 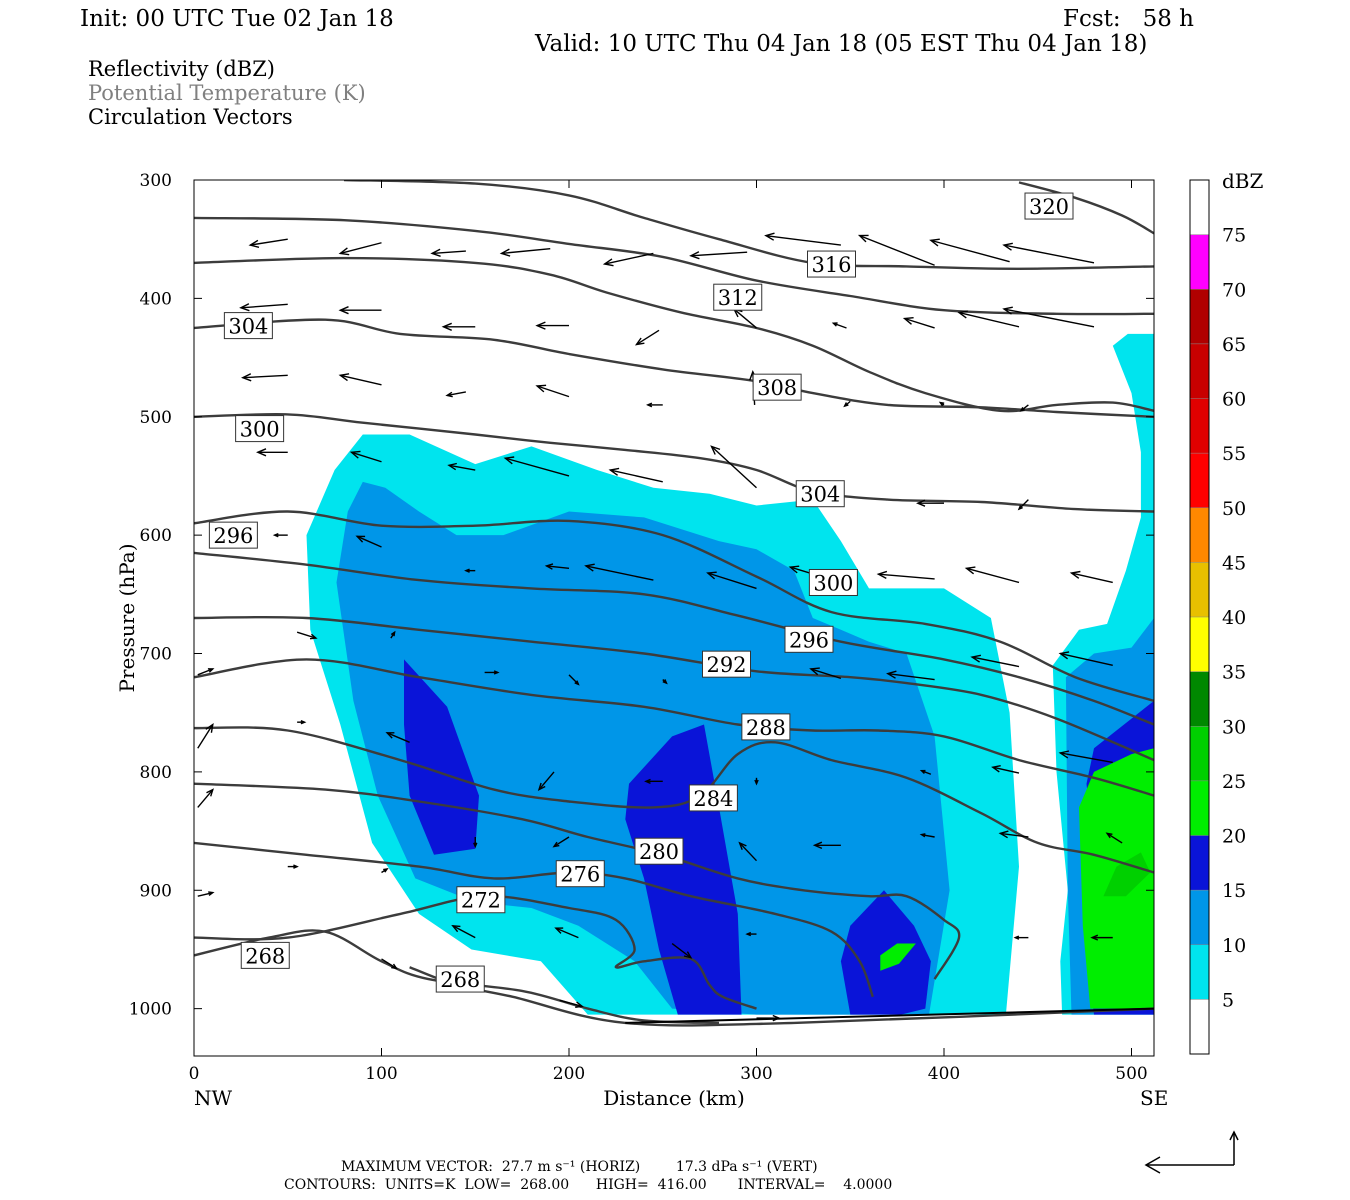 What do you see at coordinates (1234, 563) in the screenshot?
I see `colorbar-tick-label: 45` at bounding box center [1234, 563].